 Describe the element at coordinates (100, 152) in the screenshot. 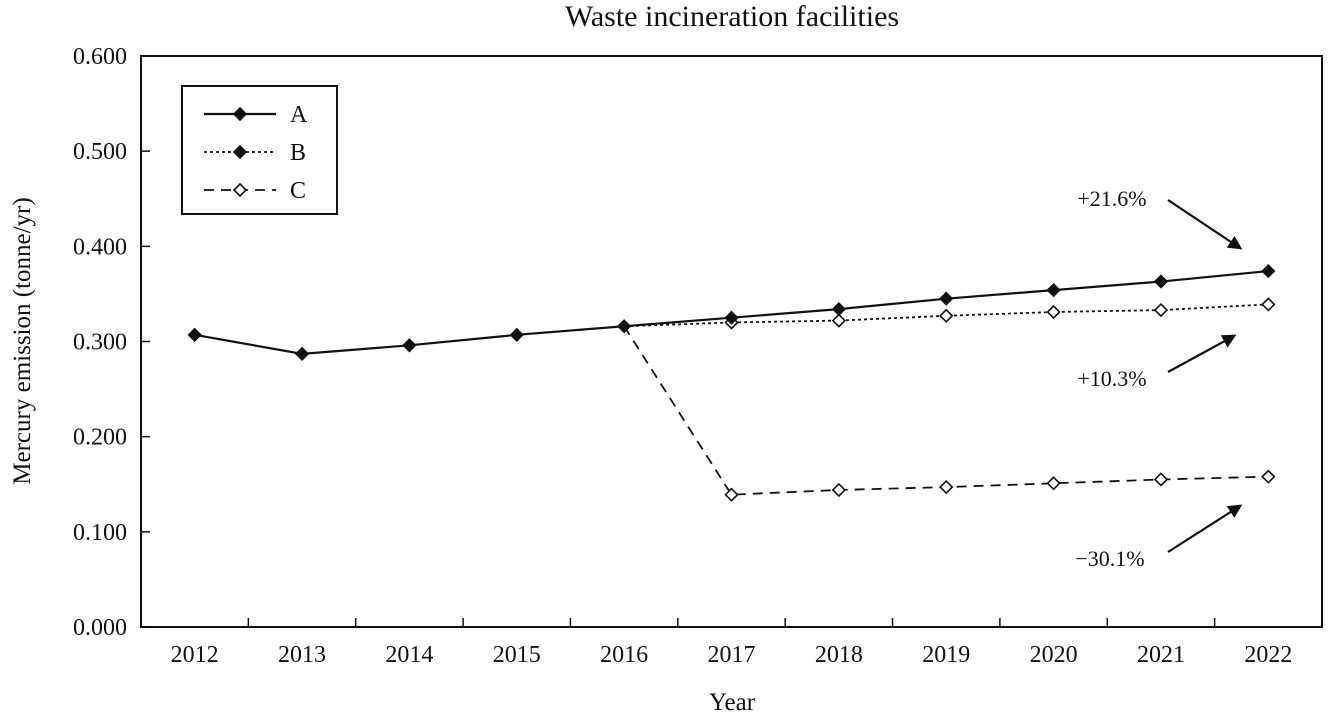

I see `y-tick-label: 0.500` at that location.